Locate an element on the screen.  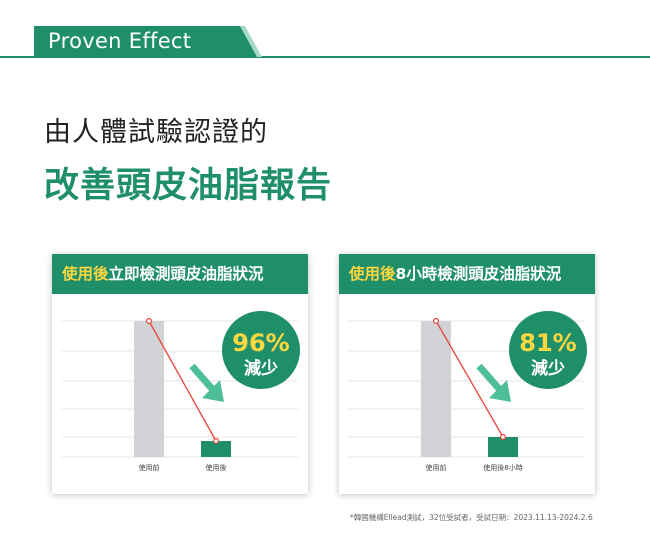
chart-title: 使用後立即檢測頭皮油脂狀況 is located at coordinates (180, 274).